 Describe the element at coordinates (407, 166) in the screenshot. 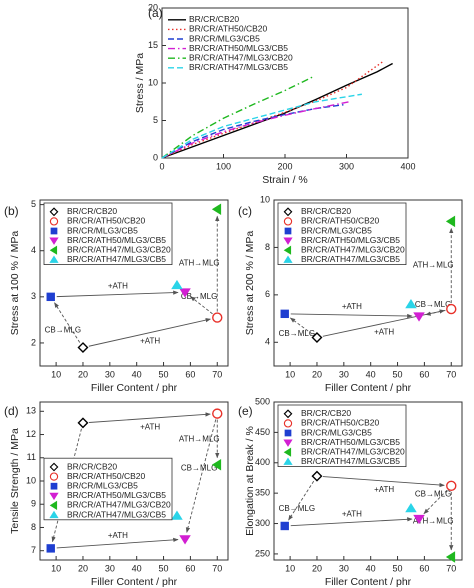

I see `x-tick-label: 400` at that location.